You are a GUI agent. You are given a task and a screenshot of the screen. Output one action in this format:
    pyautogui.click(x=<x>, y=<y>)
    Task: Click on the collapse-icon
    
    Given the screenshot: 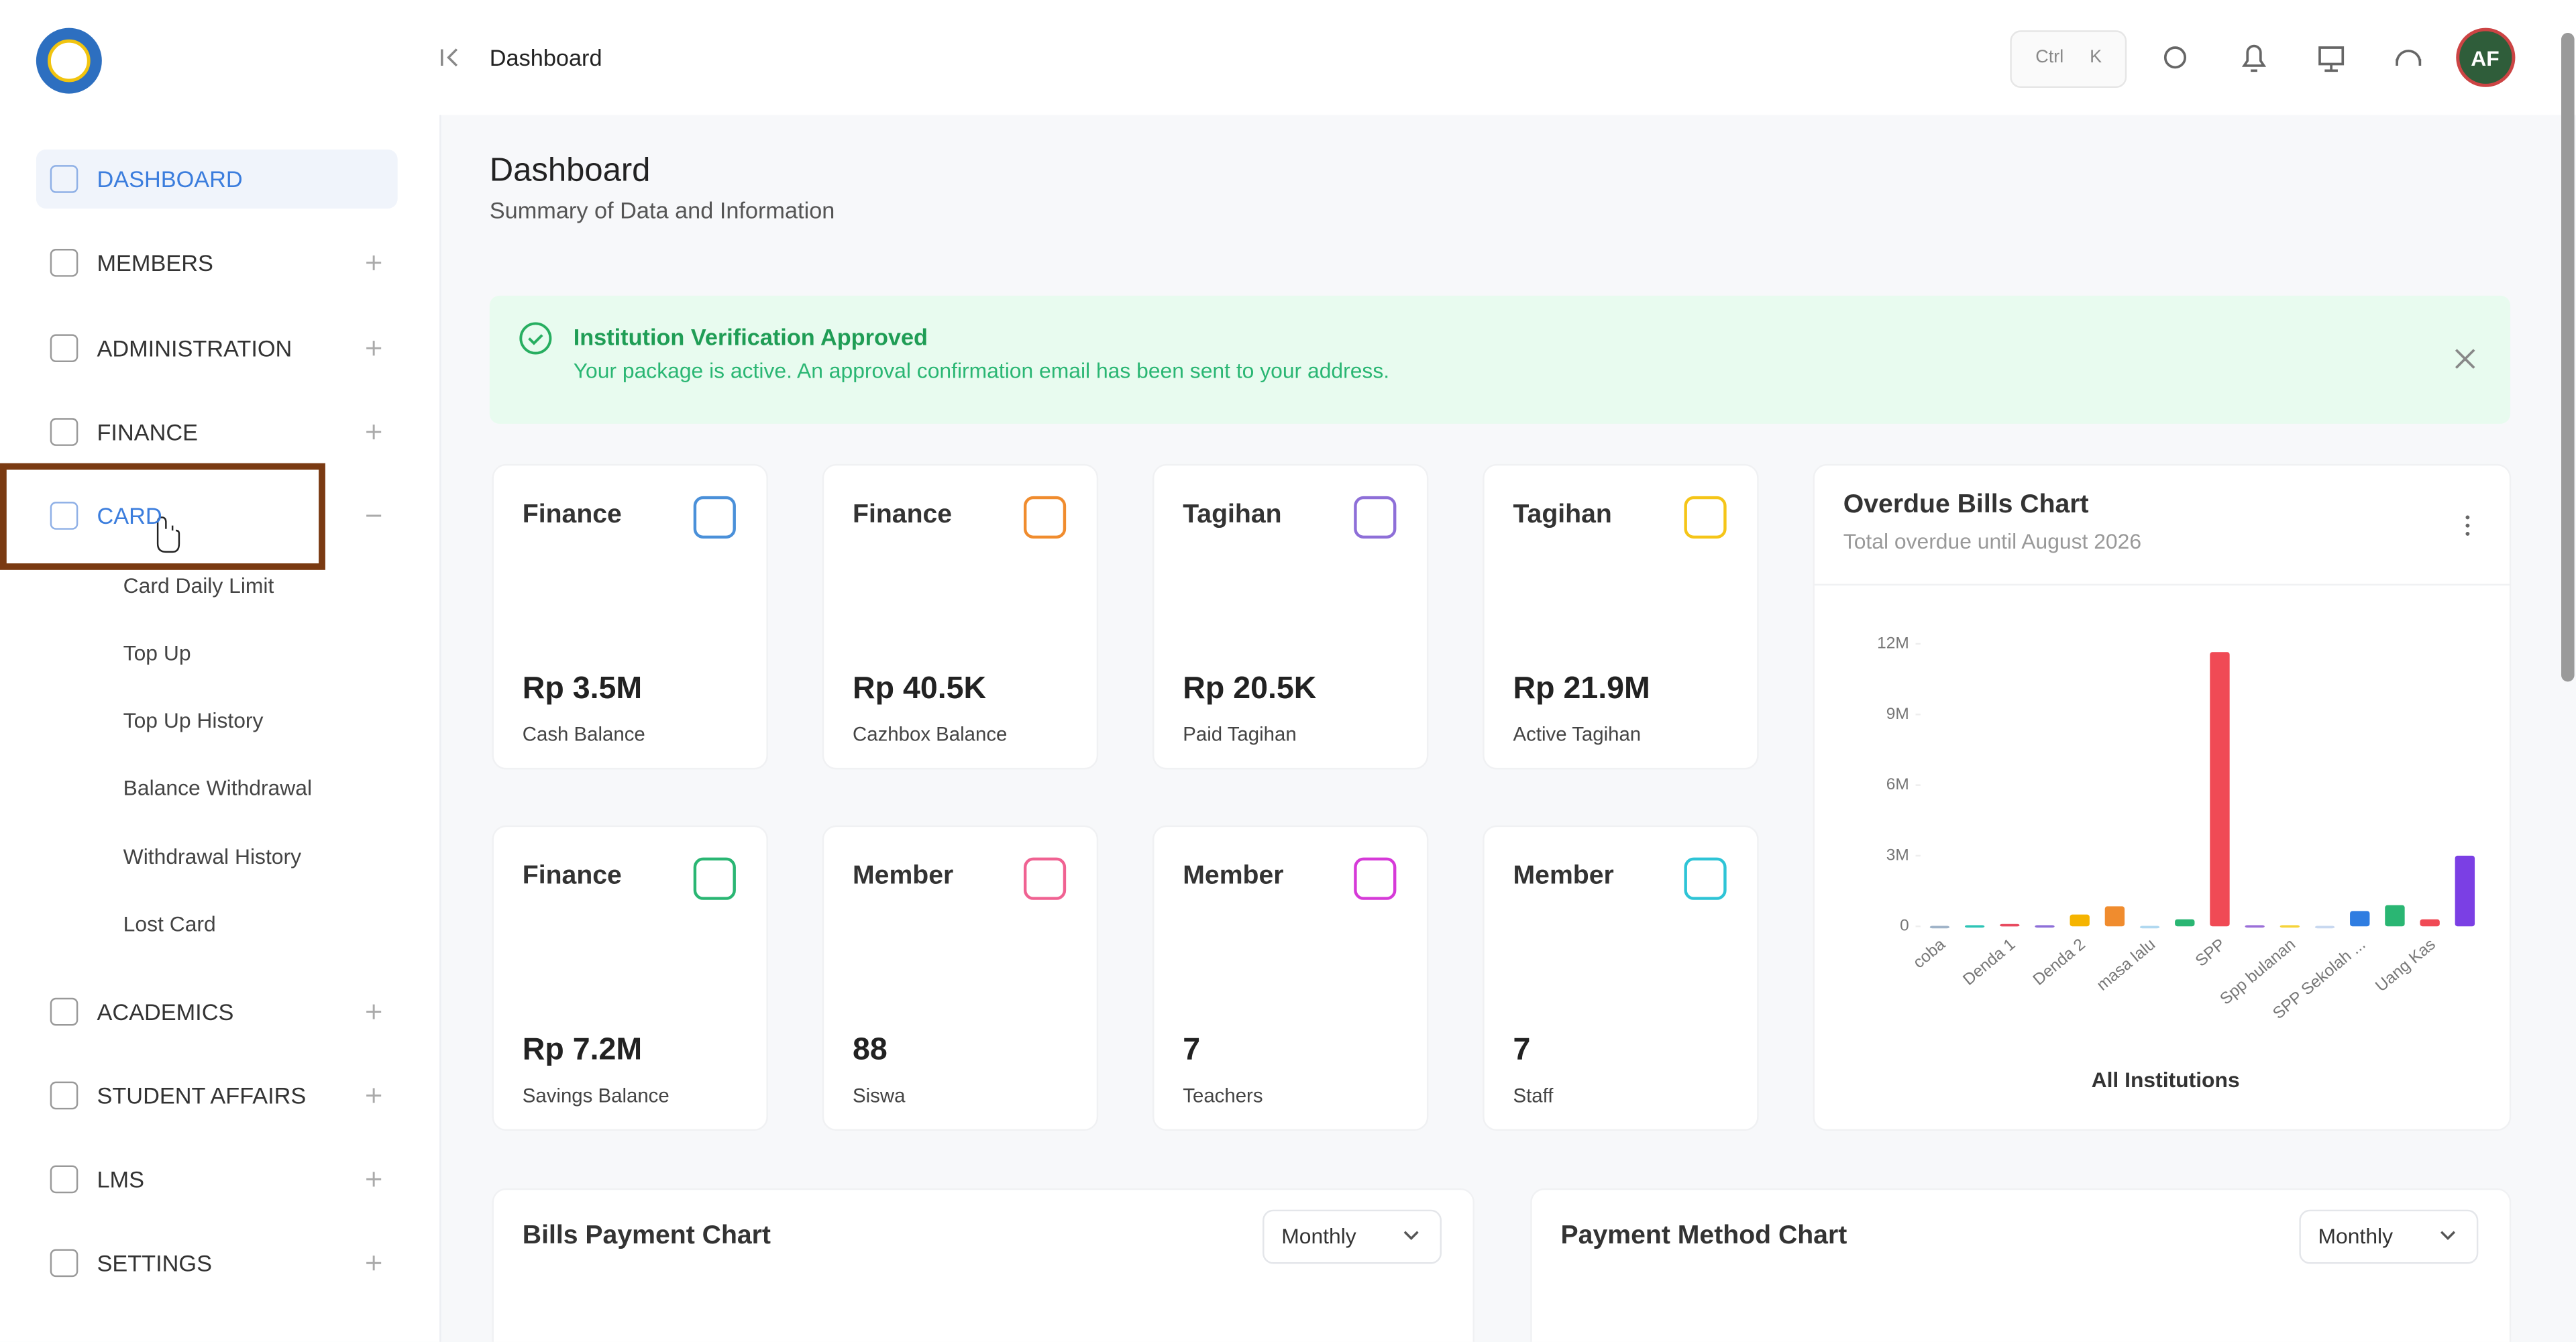 What is the action you would take?
    pyautogui.click(x=449, y=58)
    